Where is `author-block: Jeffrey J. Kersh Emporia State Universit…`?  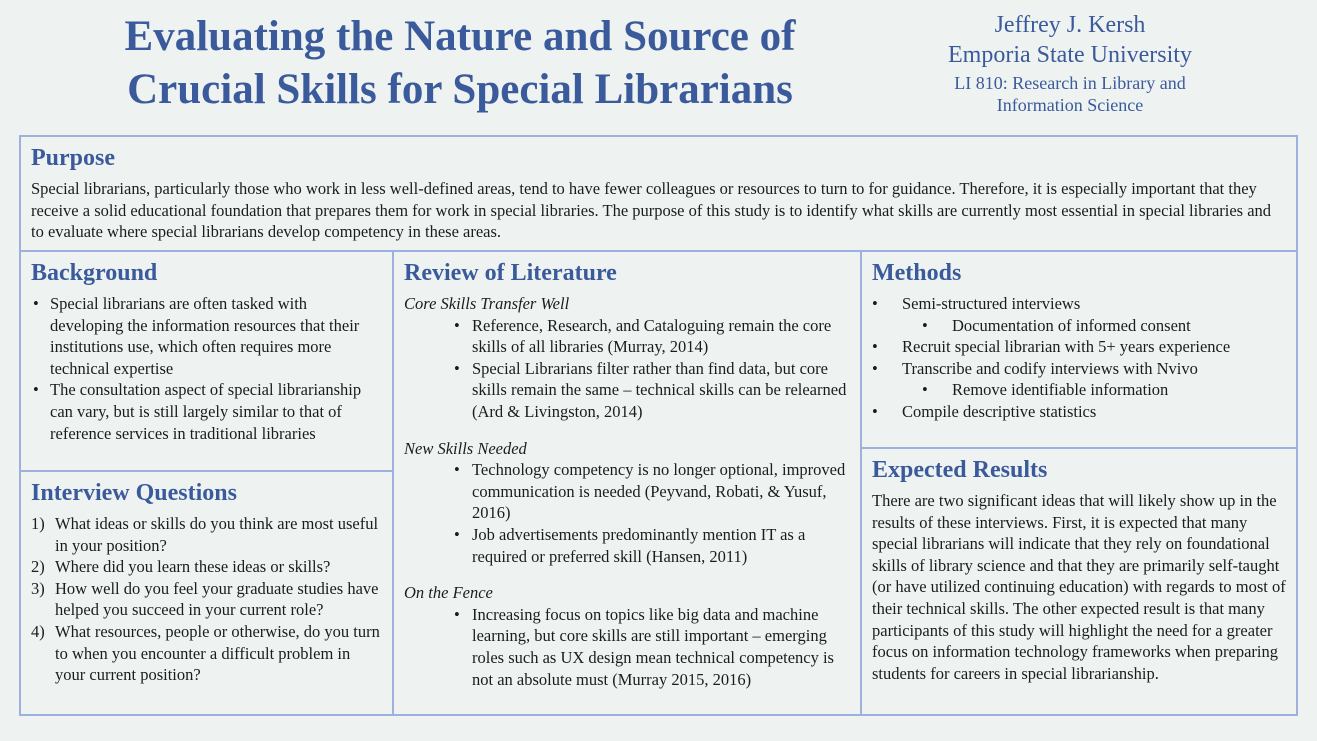
author-block: Jeffrey J. Kersh Emporia State Universit… is located at coordinates (1070, 63).